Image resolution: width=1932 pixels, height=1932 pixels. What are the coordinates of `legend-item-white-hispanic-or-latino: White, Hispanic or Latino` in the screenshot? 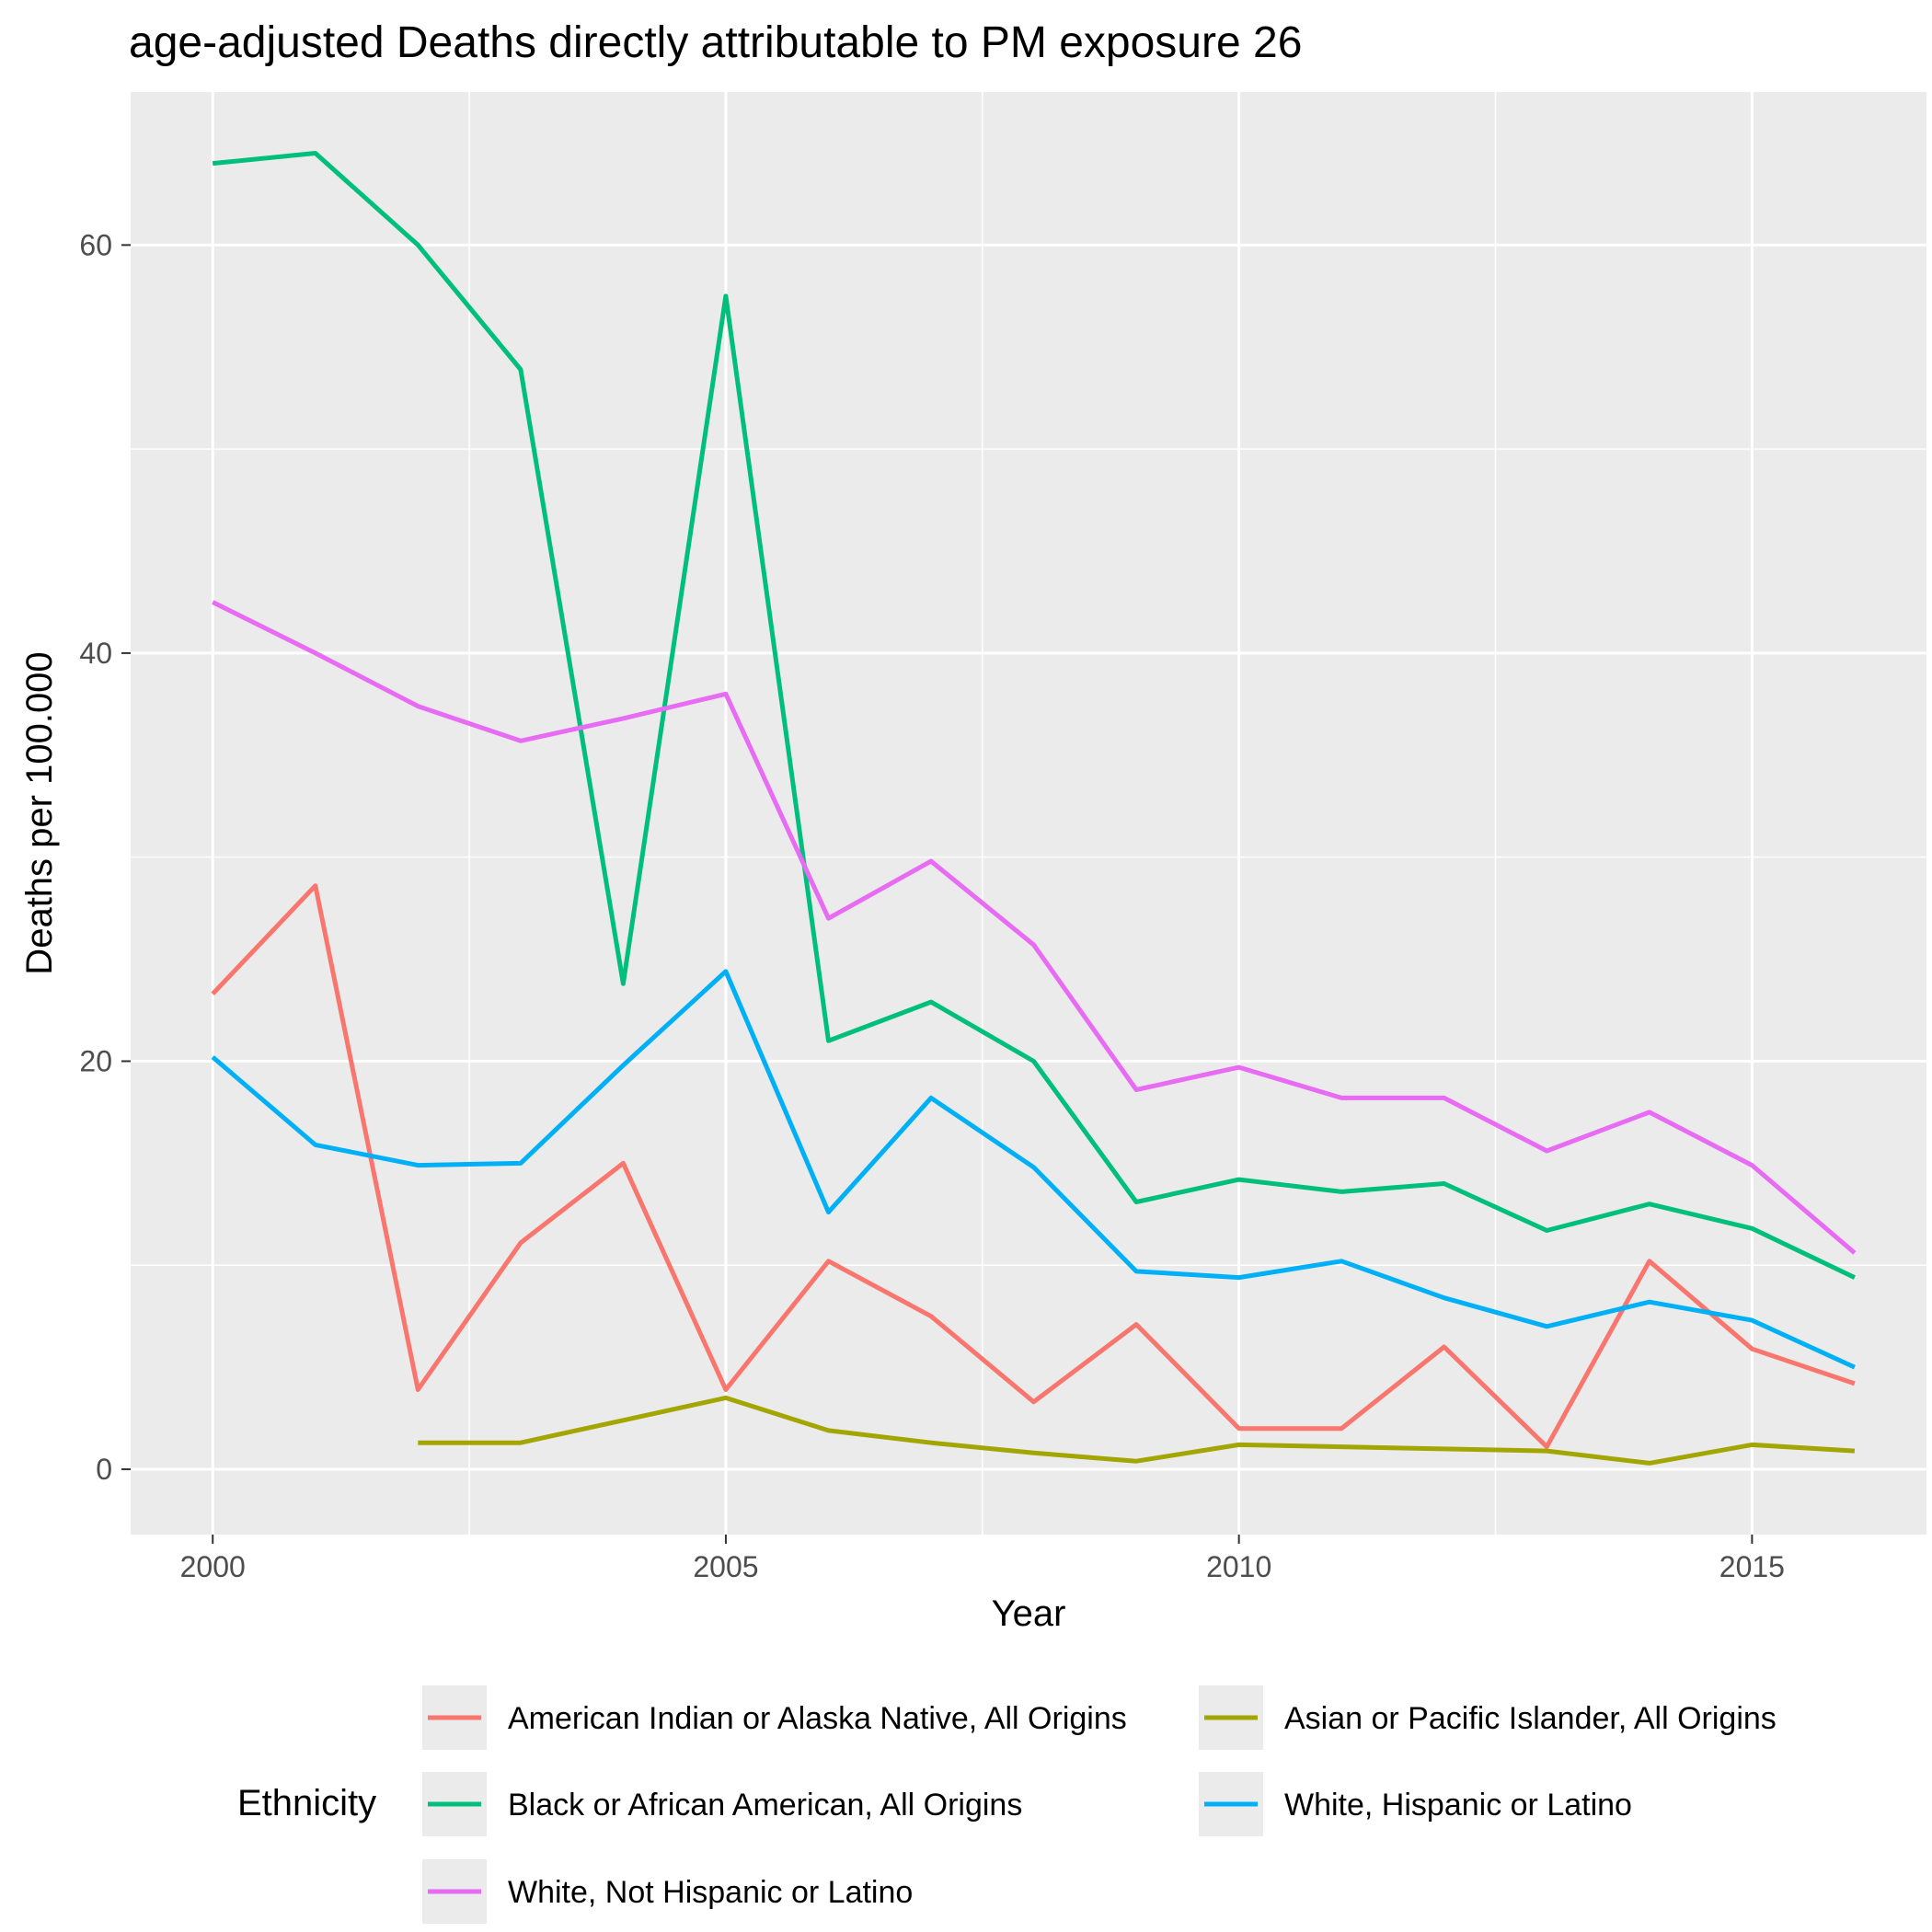 It's located at (1414, 1804).